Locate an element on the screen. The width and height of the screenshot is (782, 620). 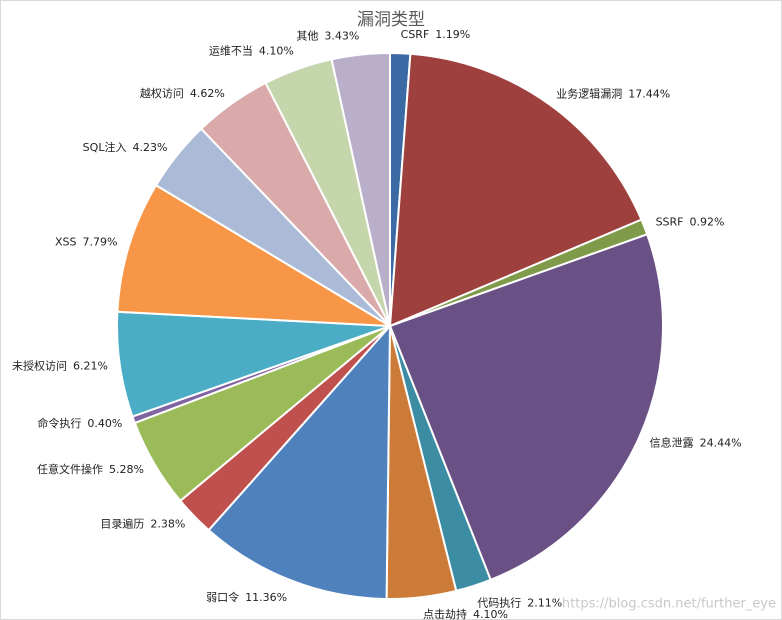
watermark: https://blog.csdn.net/further_eye is located at coordinates (669, 604).